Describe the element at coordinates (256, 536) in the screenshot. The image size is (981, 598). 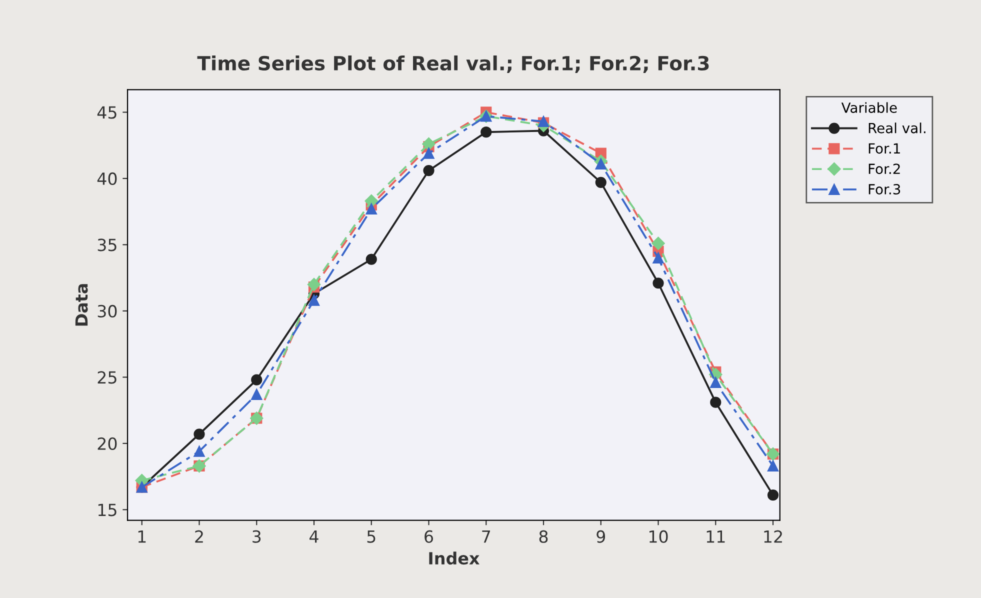
I see `x-tick-label: 3` at that location.